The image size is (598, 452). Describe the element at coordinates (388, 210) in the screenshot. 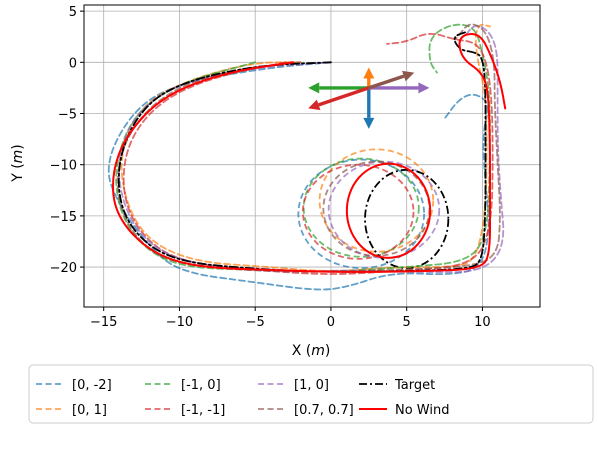

I see `loop-No-Wind` at that location.